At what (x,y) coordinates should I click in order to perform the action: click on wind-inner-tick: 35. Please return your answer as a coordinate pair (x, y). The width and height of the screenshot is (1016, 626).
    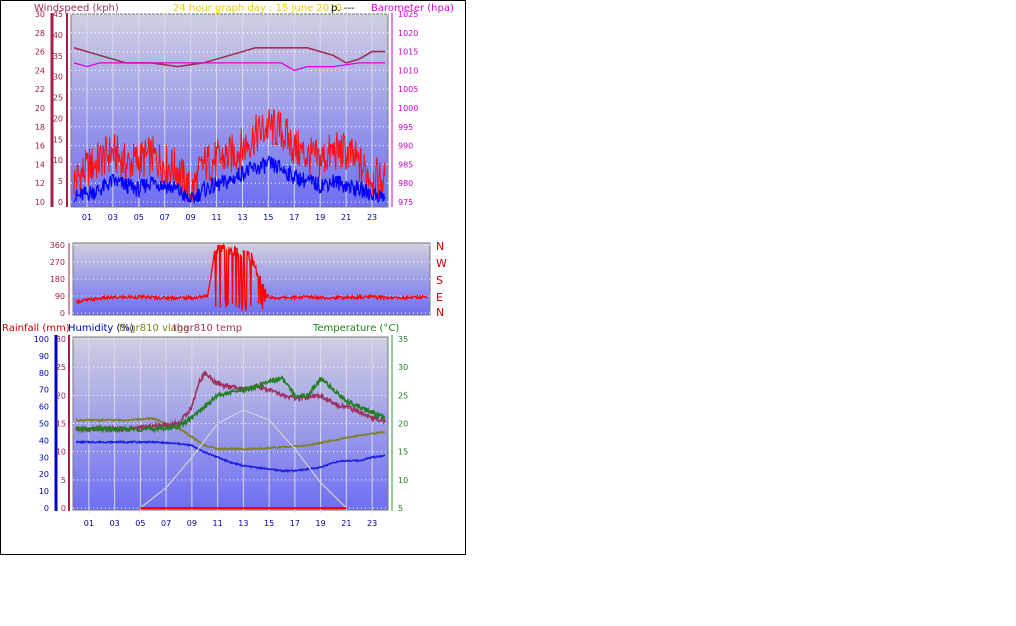
    Looking at the image, I should click on (58, 56).